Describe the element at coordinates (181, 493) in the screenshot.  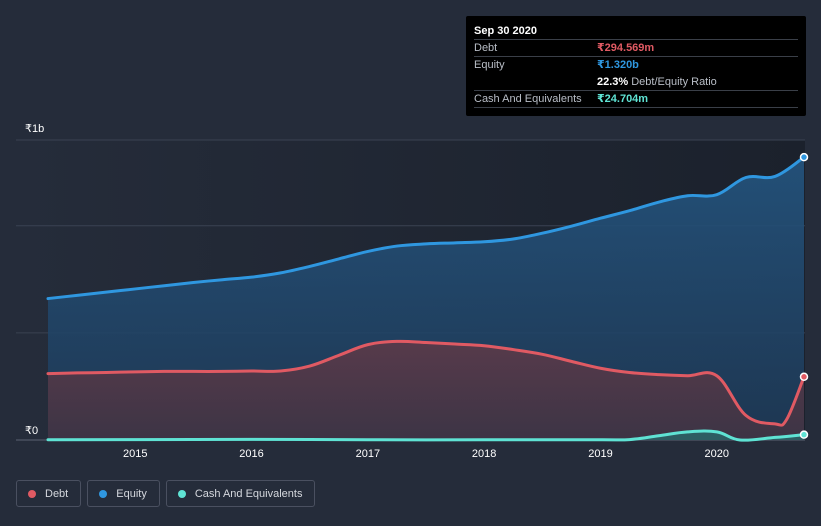
I see `cash-dot-icon` at that location.